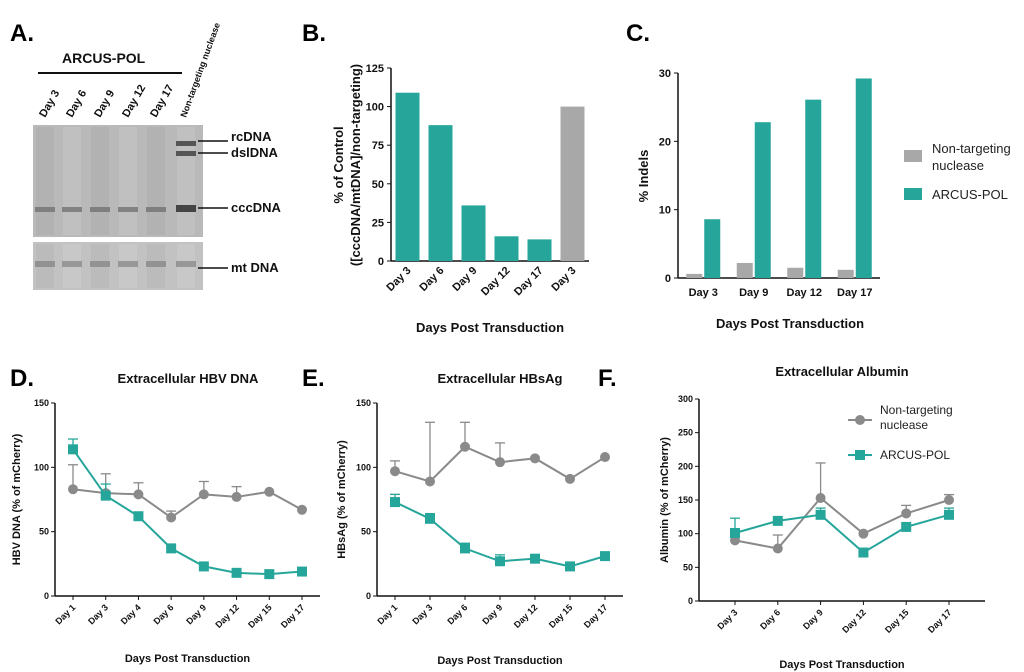 This screenshot has height=672, width=1024. I want to click on gel-lane-label: Day 6, so click(76, 103).